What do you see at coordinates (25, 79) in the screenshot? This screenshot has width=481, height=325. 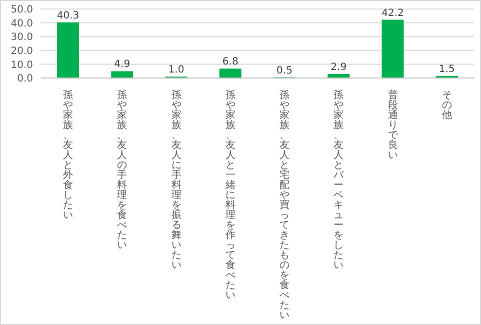 I see `y-tick-label: 0.0` at bounding box center [25, 79].